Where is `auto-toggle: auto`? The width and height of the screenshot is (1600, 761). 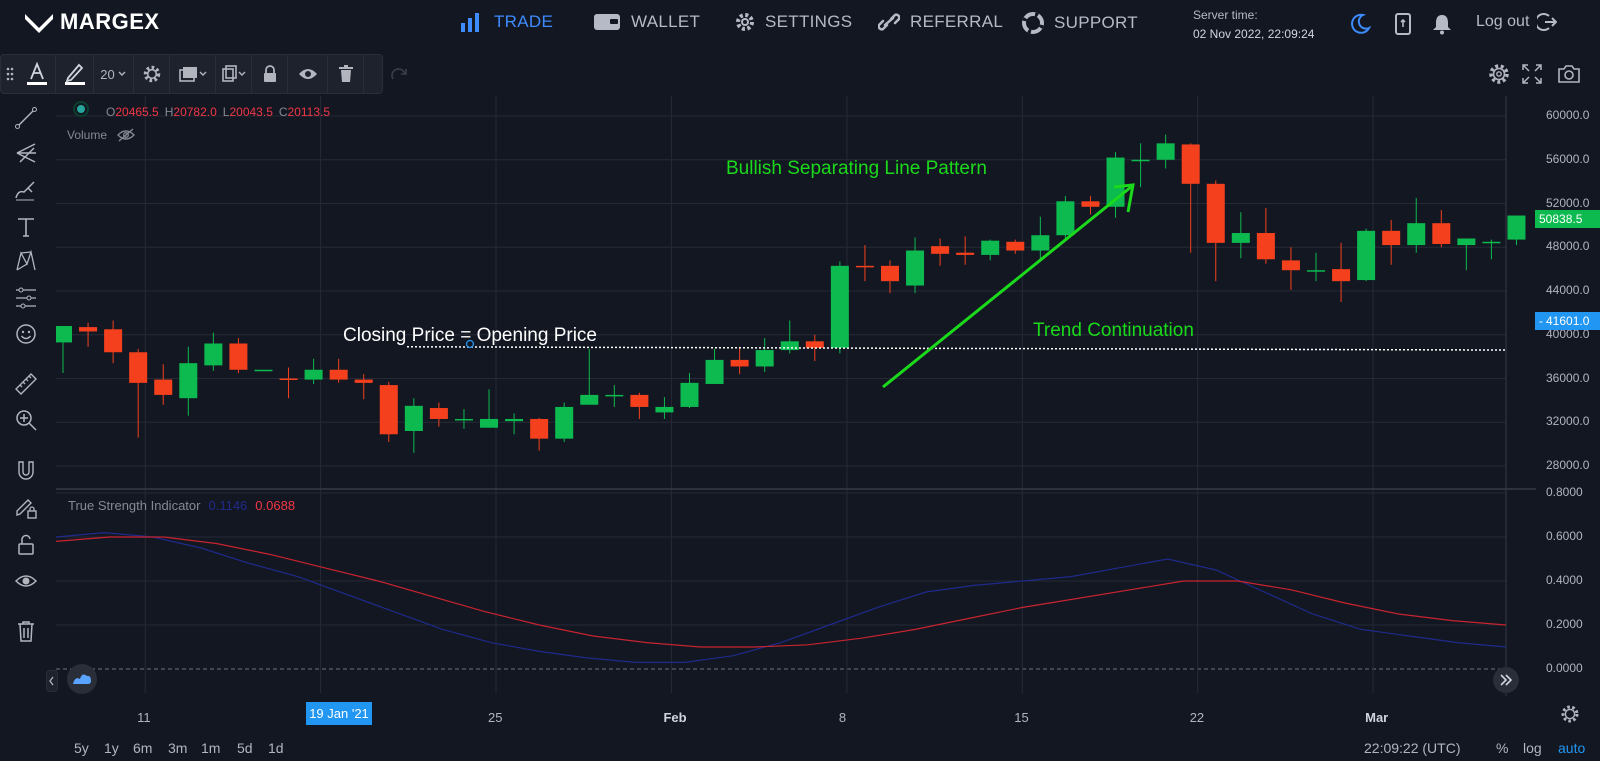
auto-toggle: auto is located at coordinates (1572, 748).